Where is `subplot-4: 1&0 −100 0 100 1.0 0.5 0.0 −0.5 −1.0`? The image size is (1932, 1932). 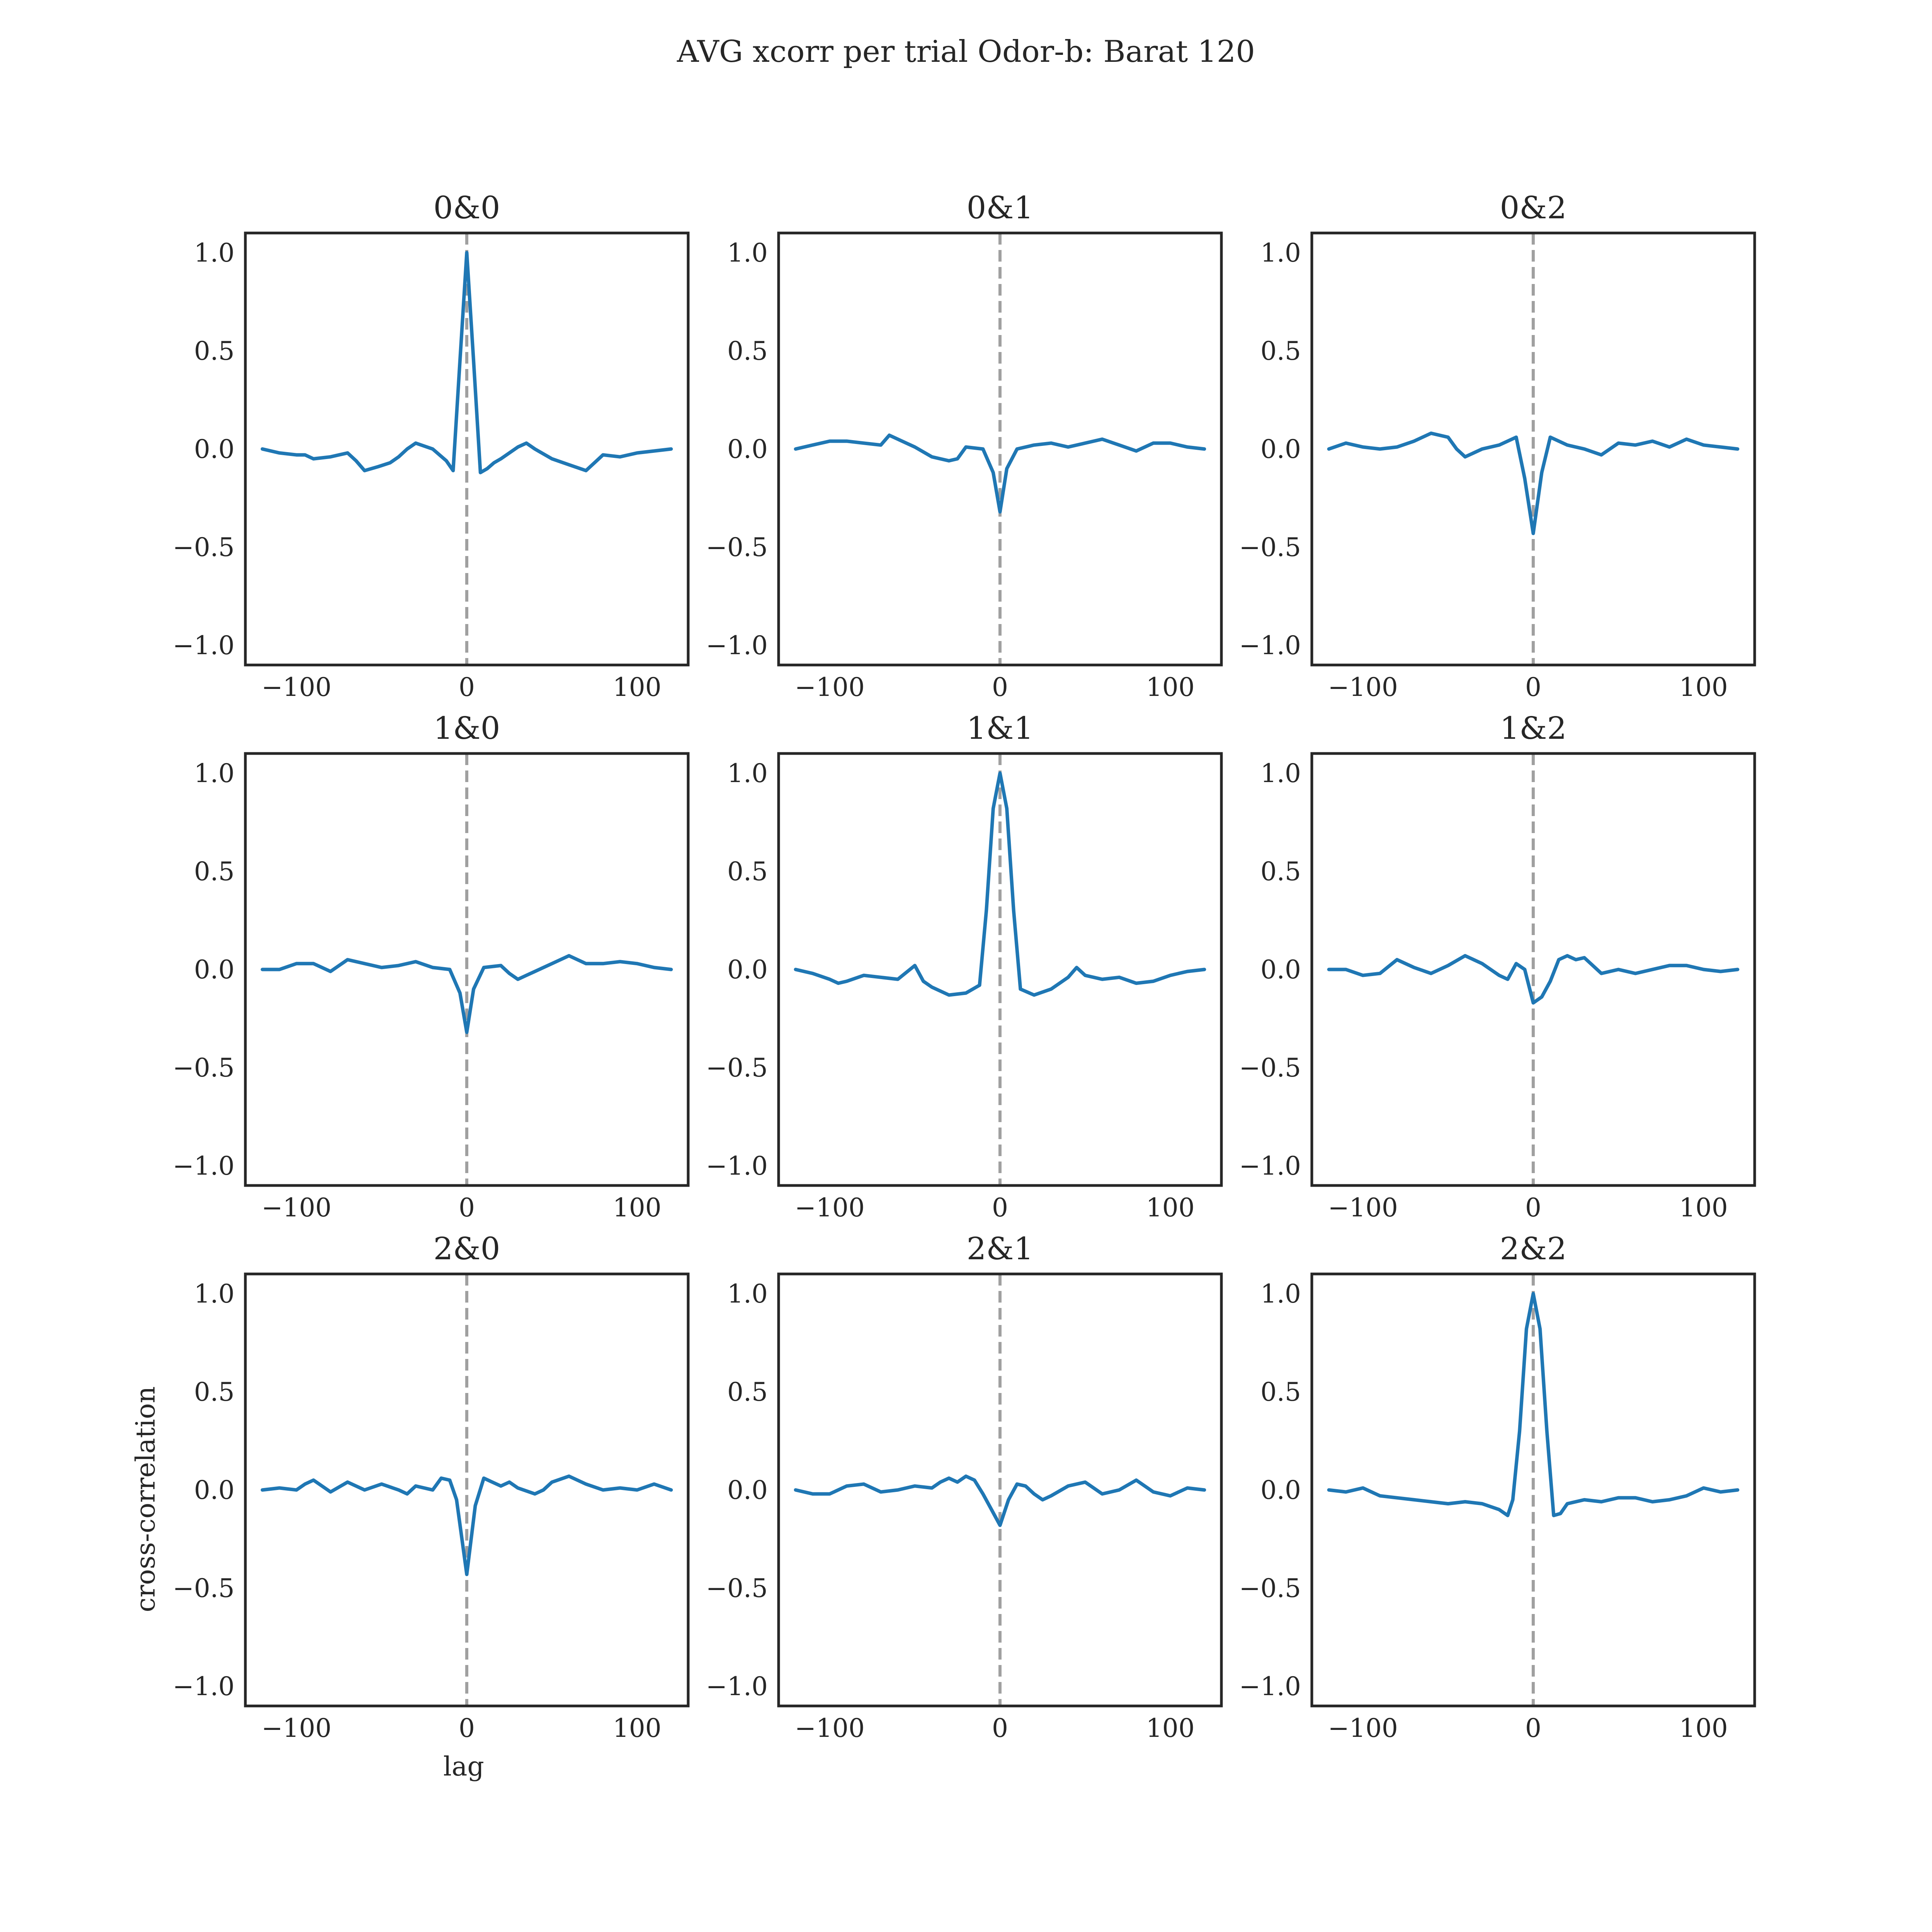 subplot-4: 1&0 −100 0 100 1.0 0.5 0.0 −0.5 −1.0 is located at coordinates (432, 967).